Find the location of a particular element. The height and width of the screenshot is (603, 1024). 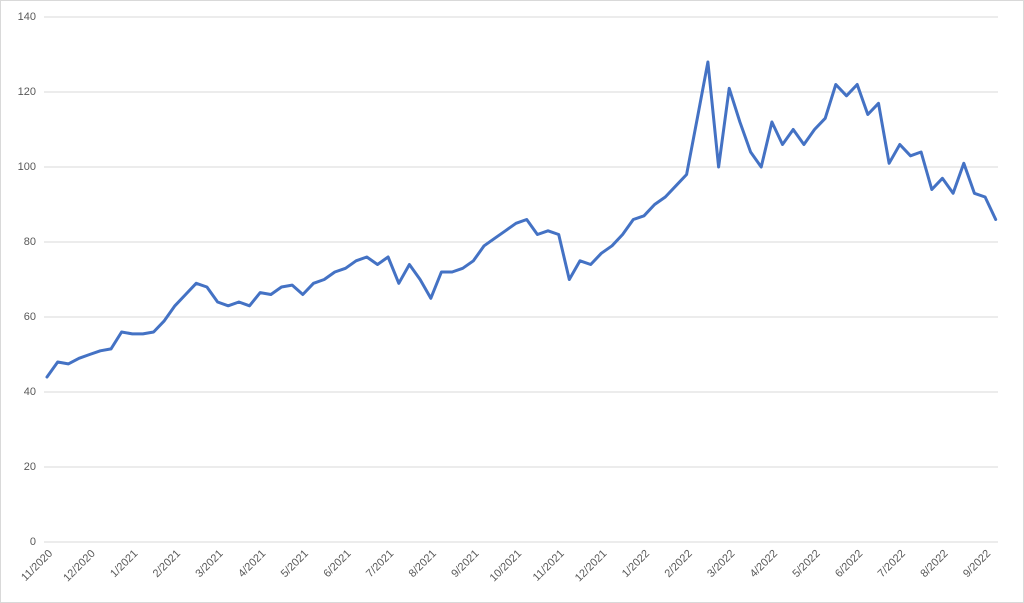

y-tick-label: 60 is located at coordinates (30, 317).